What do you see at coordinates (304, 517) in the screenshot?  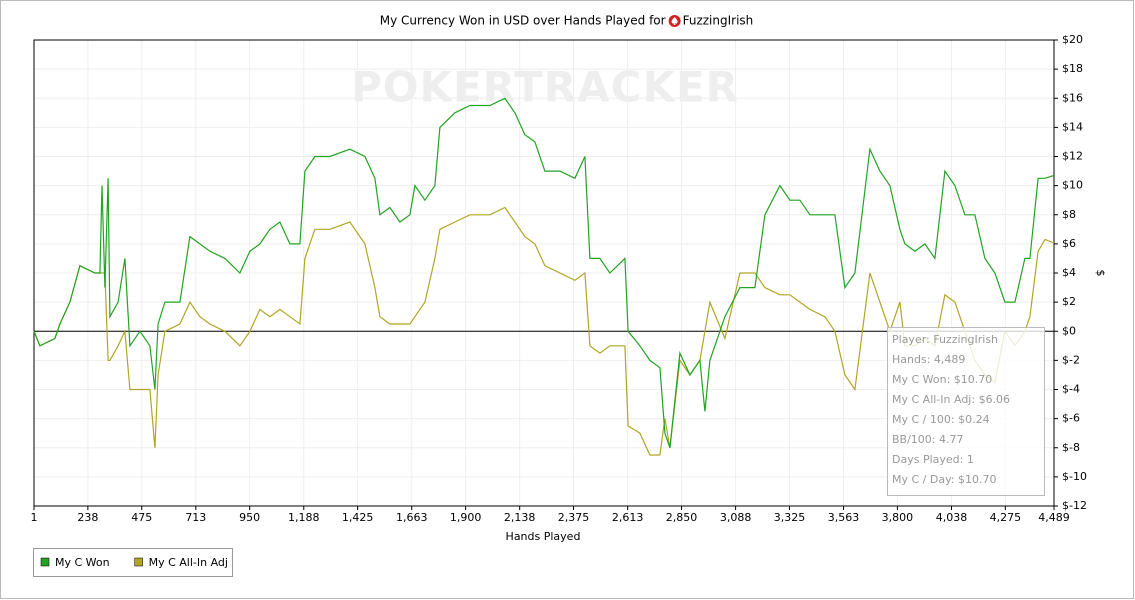 I see `x-tick-label: 1,188` at bounding box center [304, 517].